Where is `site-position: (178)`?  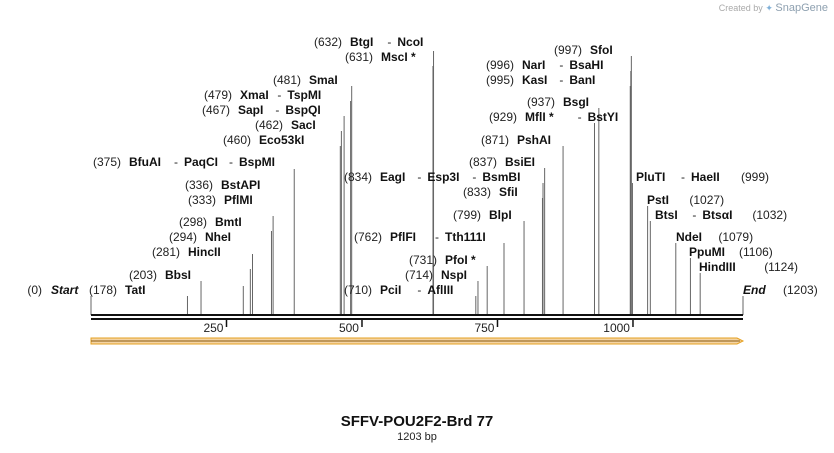 site-position: (178) is located at coordinates (103, 290).